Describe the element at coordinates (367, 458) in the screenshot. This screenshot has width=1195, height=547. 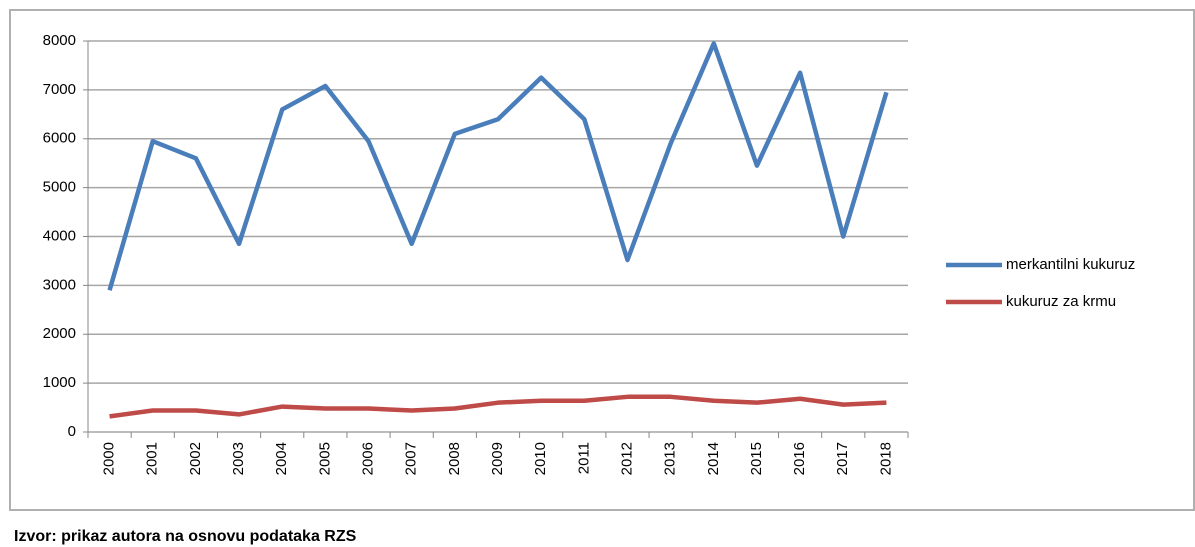
I see `x-tick-label: 2006` at that location.